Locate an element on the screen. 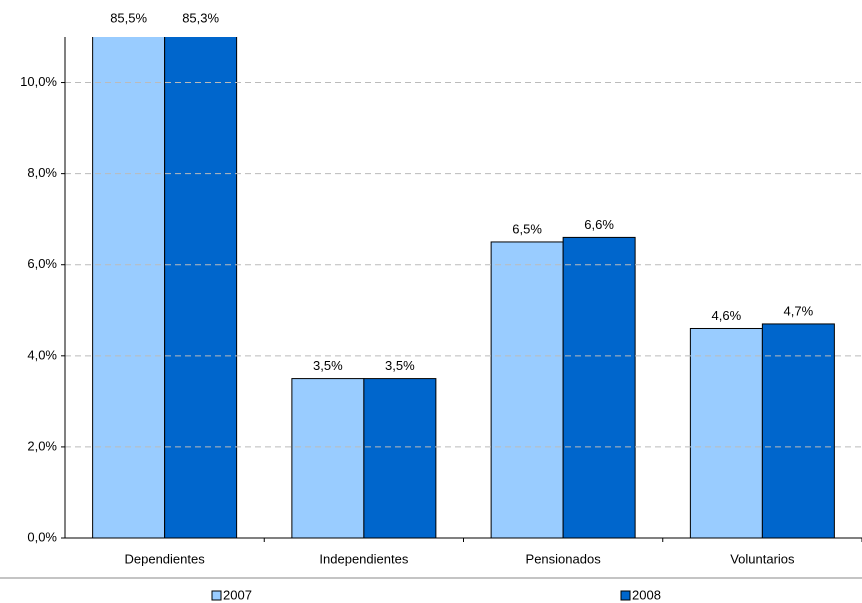 Image resolution: width=862 pixels, height=603 pixels. value-label: 85,5% is located at coordinates (128, 17).